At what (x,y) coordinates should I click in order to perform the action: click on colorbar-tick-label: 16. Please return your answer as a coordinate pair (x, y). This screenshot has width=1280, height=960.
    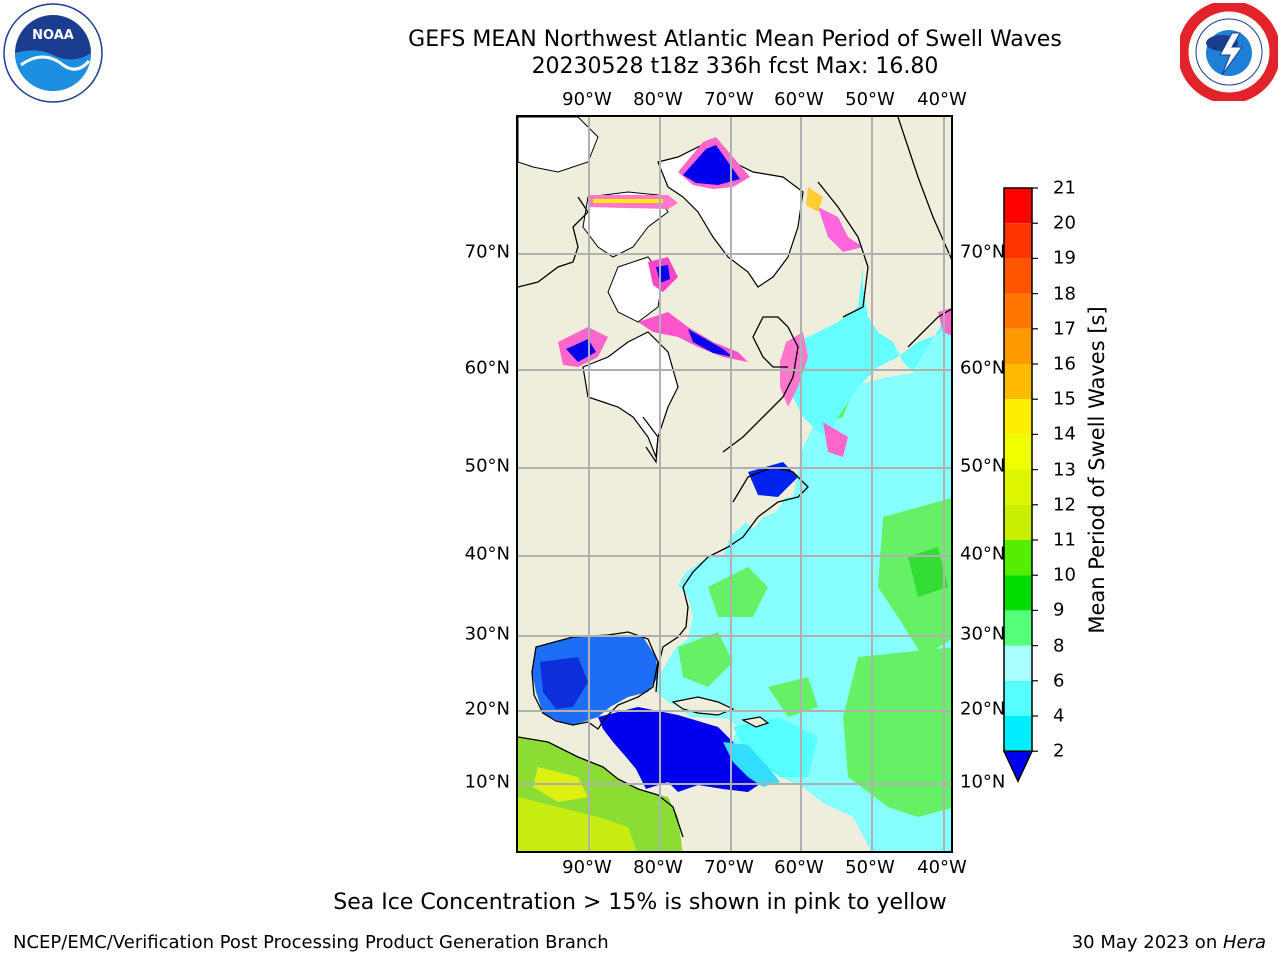
    Looking at the image, I should click on (1064, 364).